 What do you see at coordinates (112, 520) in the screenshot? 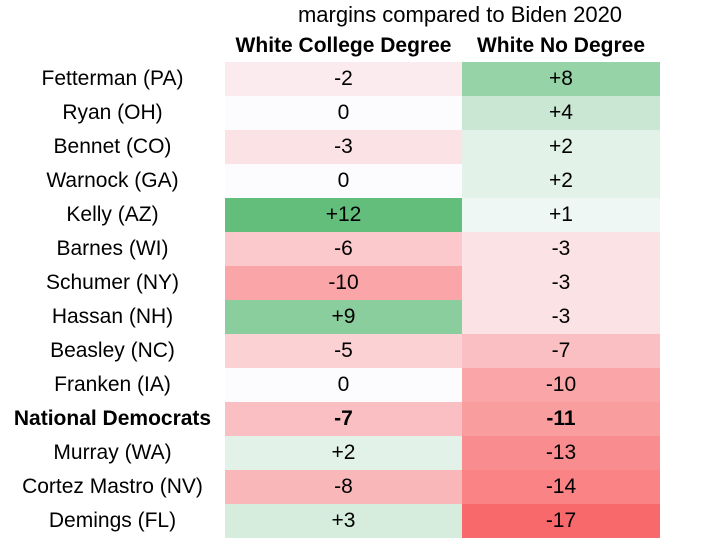
I see `row-label-demings-fl: Demings (FL)` at bounding box center [112, 520].